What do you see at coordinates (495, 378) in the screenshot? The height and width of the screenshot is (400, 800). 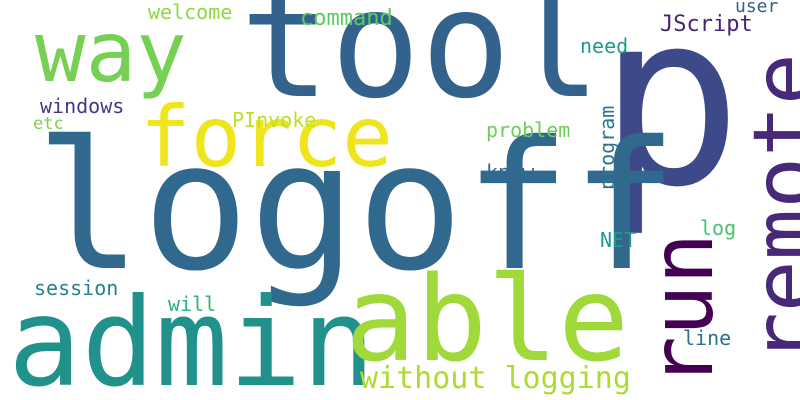 I see `word-without-logging: without logging` at bounding box center [495, 378].